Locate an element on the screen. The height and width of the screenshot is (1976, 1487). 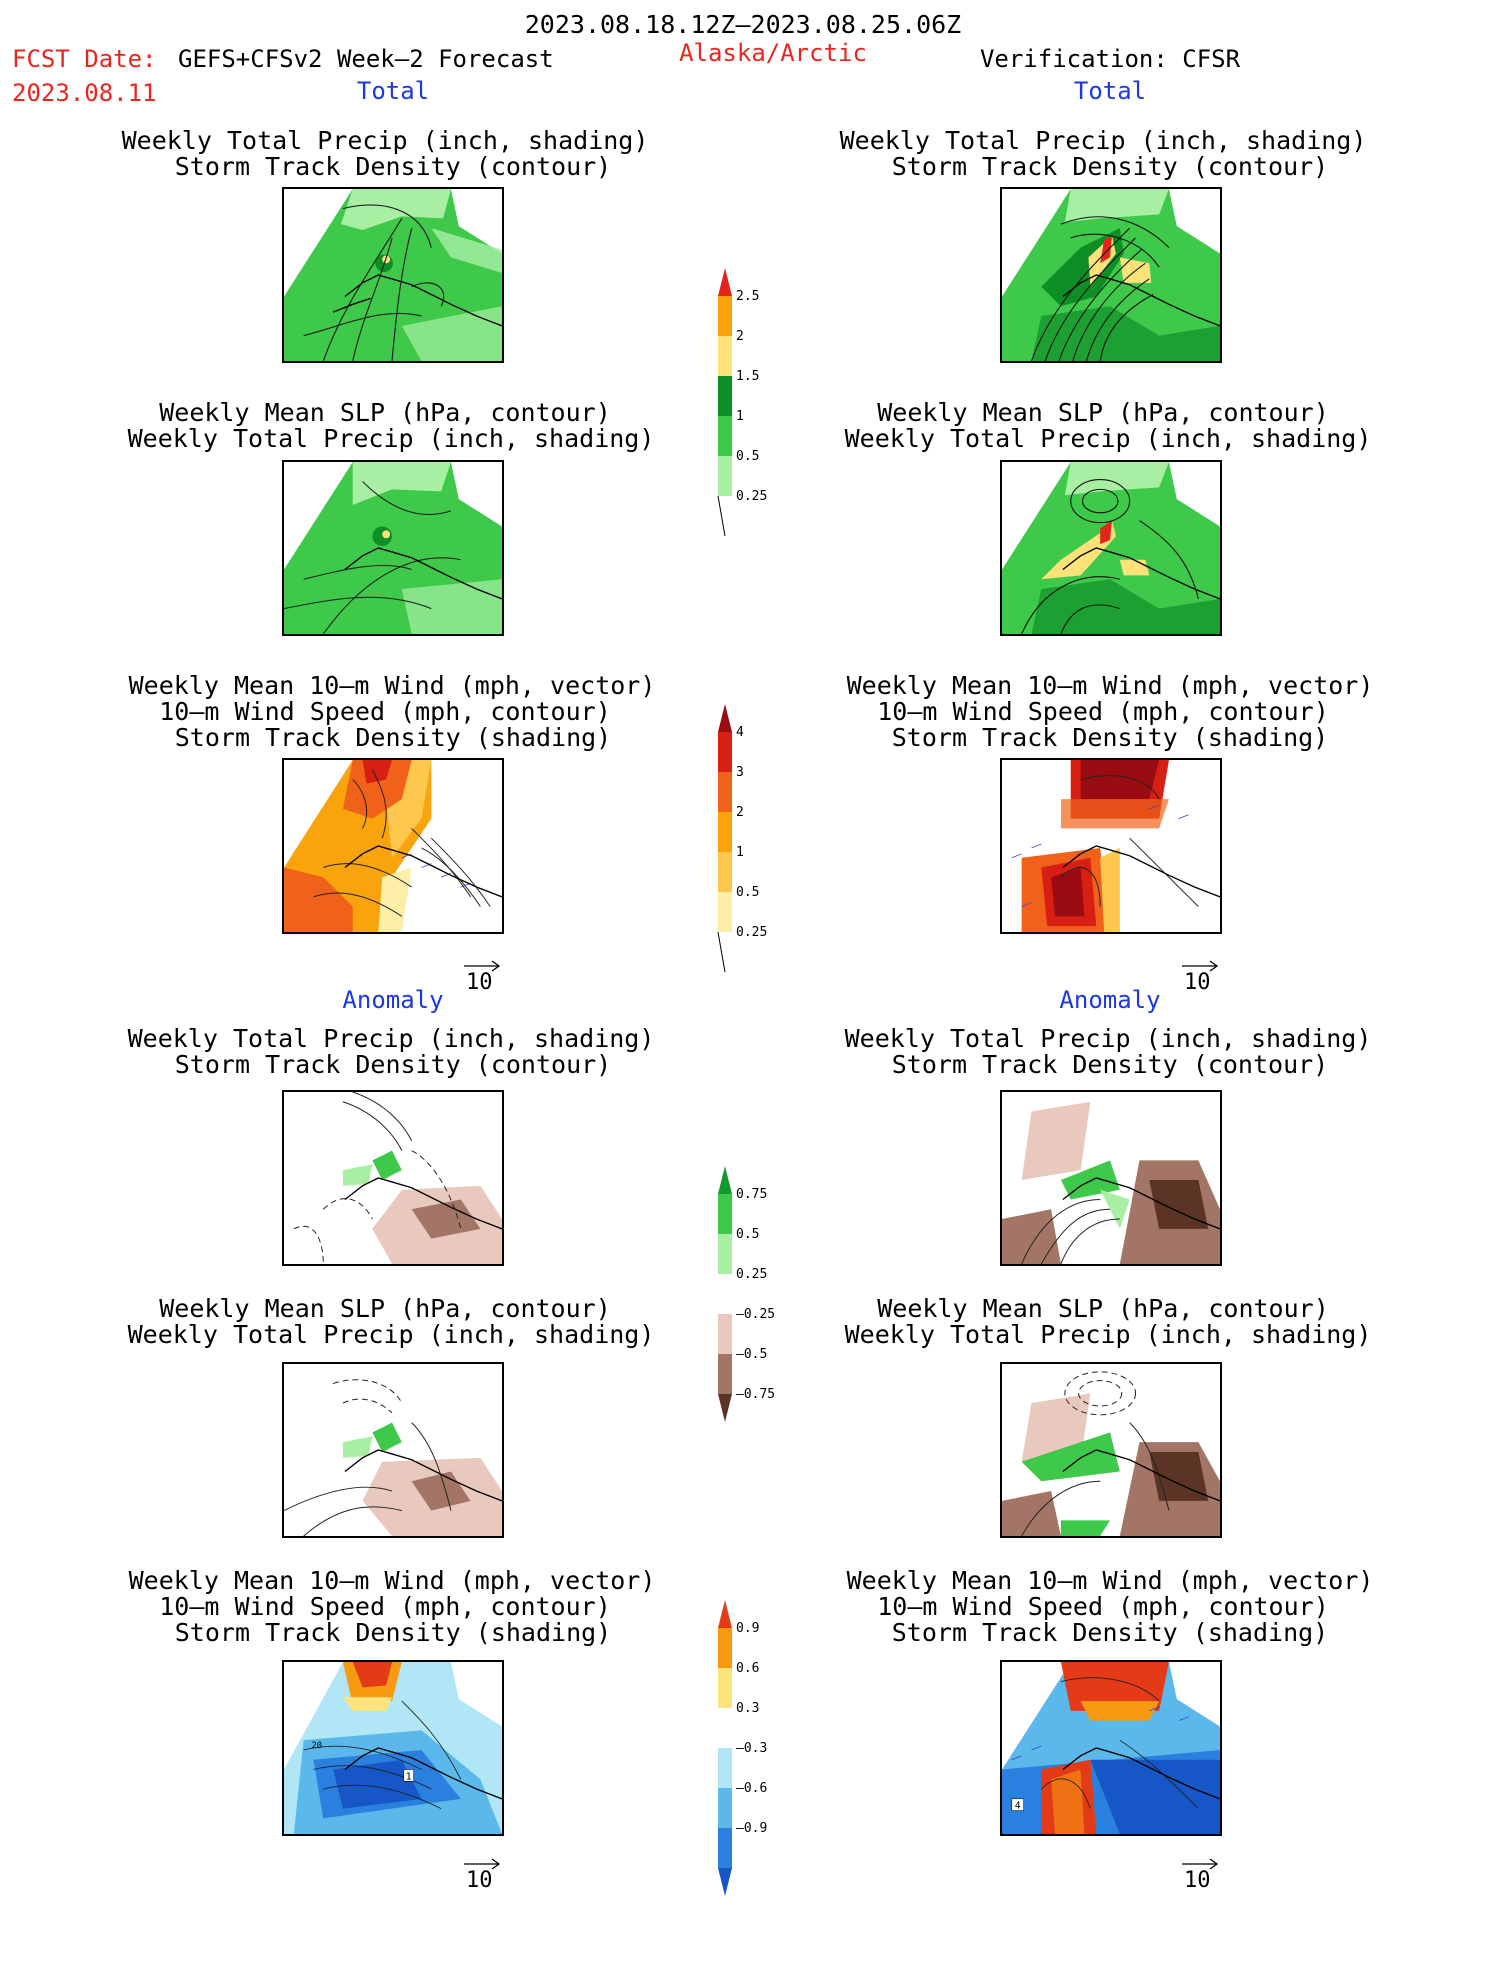
contour-label: 1 is located at coordinates (409, 1776).